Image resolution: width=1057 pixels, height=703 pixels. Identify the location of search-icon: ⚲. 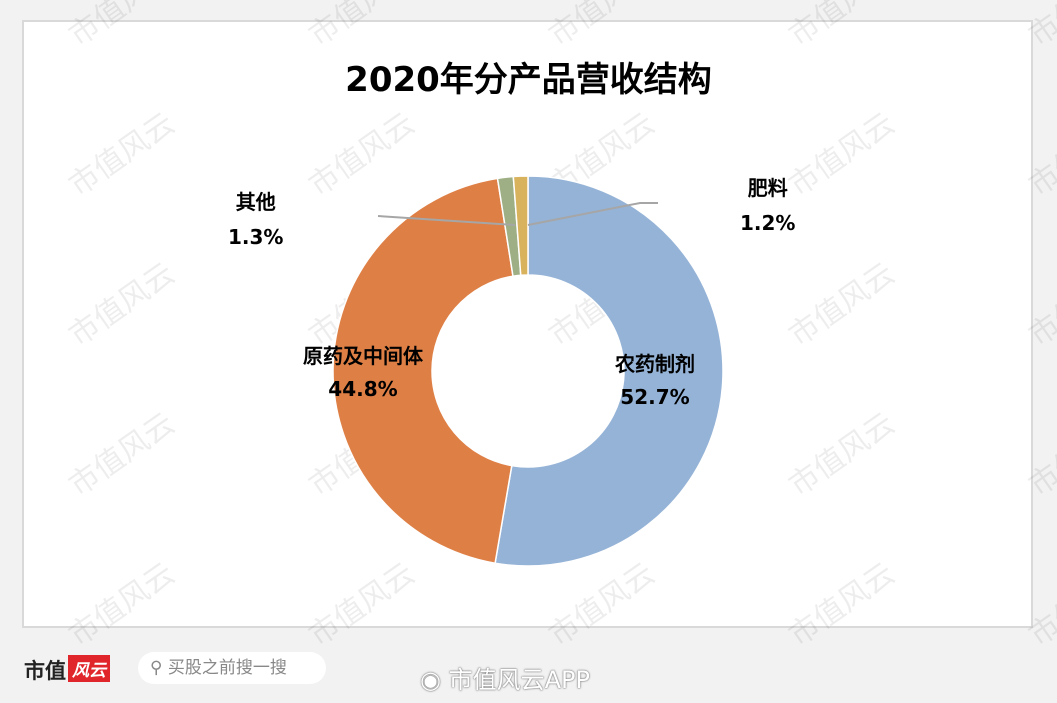
(156, 668).